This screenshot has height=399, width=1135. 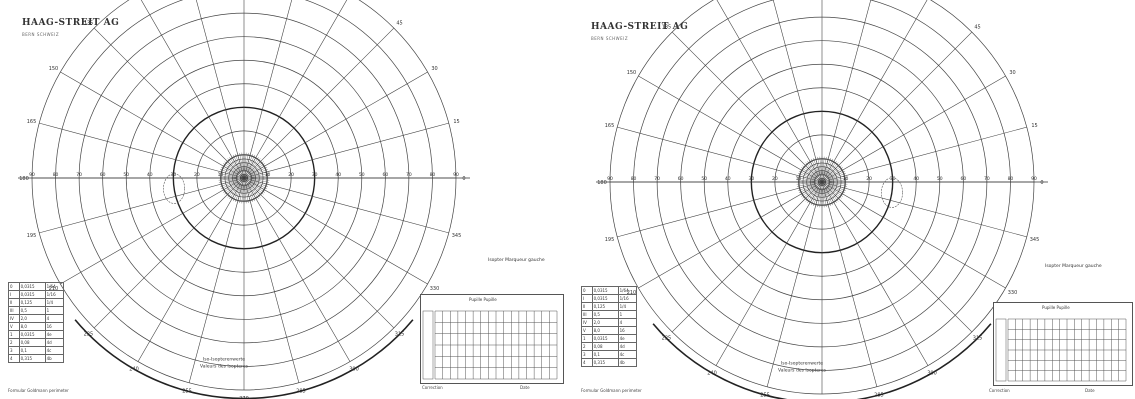 What do you see at coordinates (1001, 350) in the screenshot?
I see `legend-side-box` at bounding box center [1001, 350].